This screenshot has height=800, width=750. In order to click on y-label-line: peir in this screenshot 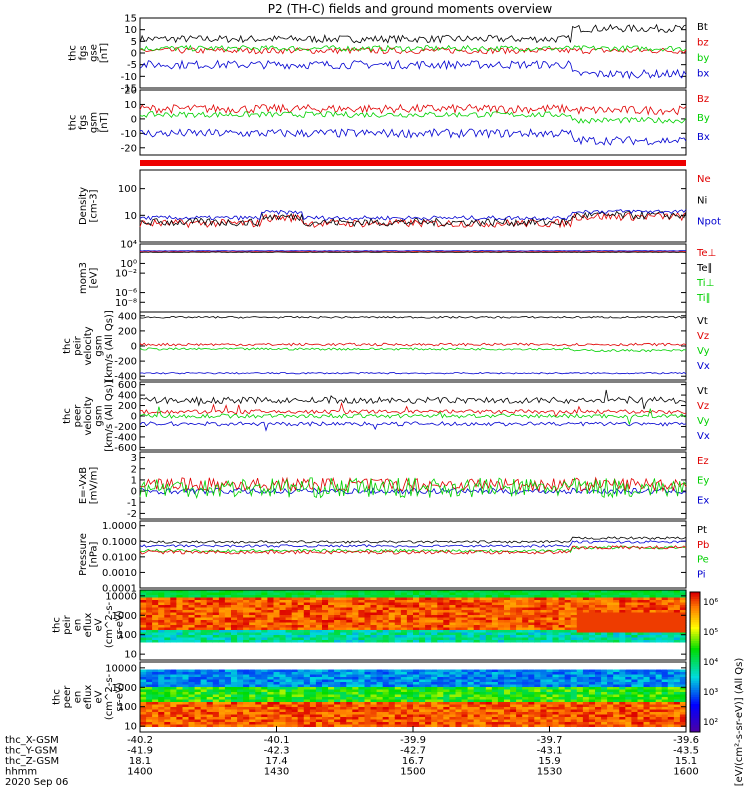, I will do `click(67, 624)`.